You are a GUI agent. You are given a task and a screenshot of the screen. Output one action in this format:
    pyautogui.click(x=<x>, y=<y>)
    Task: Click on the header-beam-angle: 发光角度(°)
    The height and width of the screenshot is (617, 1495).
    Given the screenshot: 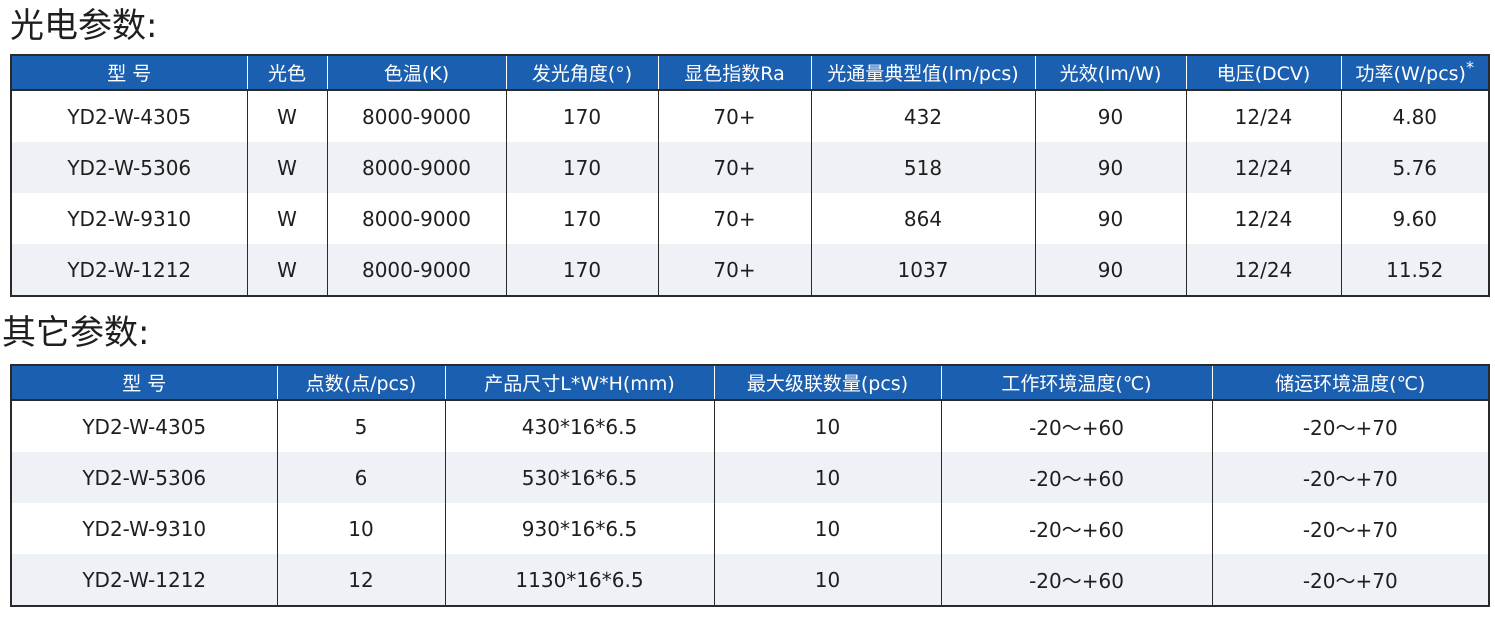 What is the action you would take?
    pyautogui.click(x=582, y=73)
    